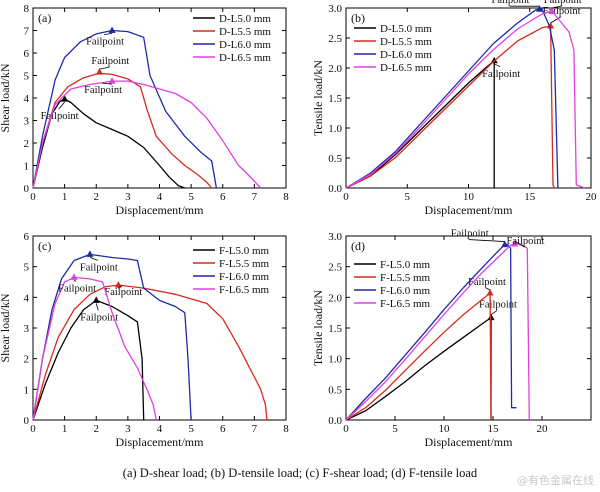 The width and height of the screenshot is (600, 492). Describe the element at coordinates (97, 197) in the screenshot. I see `x-tick-label: 2` at that location.